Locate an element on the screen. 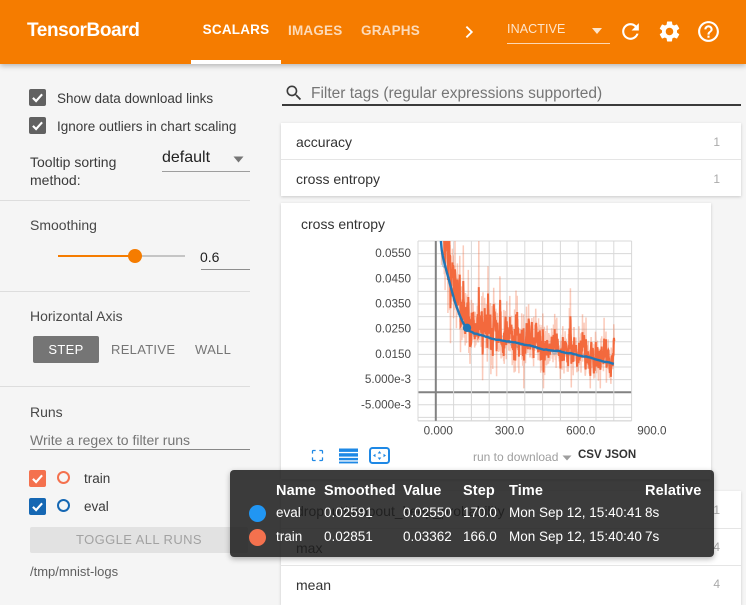  svg-text: 600.0 is located at coordinates (581, 431).